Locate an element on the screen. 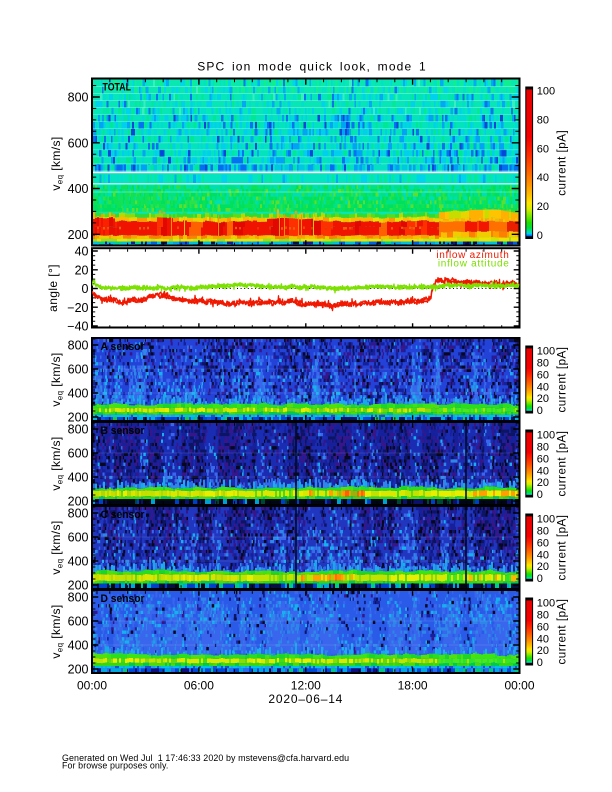 This screenshot has width=612, height=792. svg-text: D sensor is located at coordinates (123, 599).